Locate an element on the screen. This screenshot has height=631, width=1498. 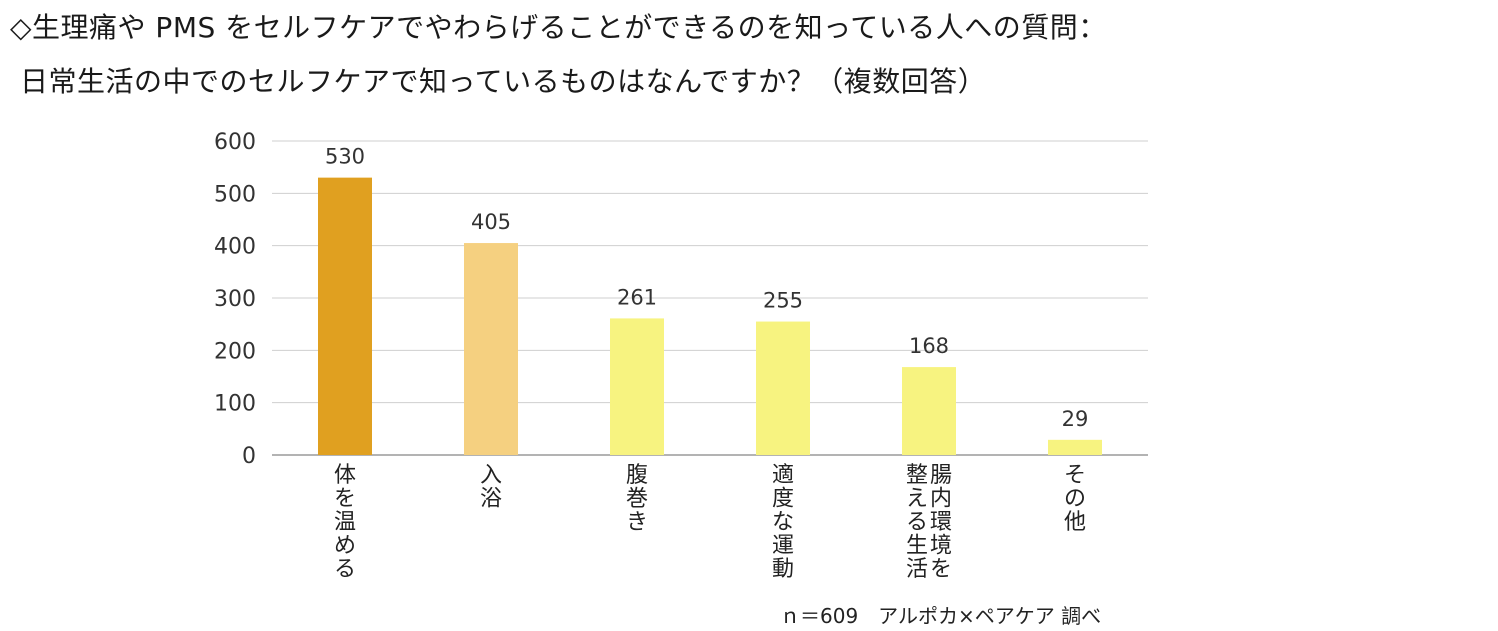
y-tick-label-500: 500 is located at coordinates (235, 194).